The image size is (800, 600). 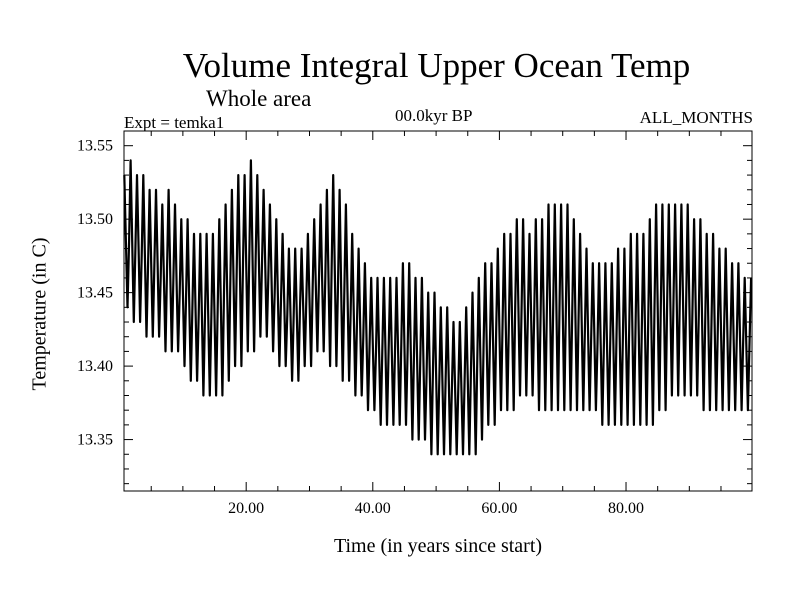 What do you see at coordinates (438, 546) in the screenshot?
I see `x-axis-label: Time (in years since start)` at bounding box center [438, 546].